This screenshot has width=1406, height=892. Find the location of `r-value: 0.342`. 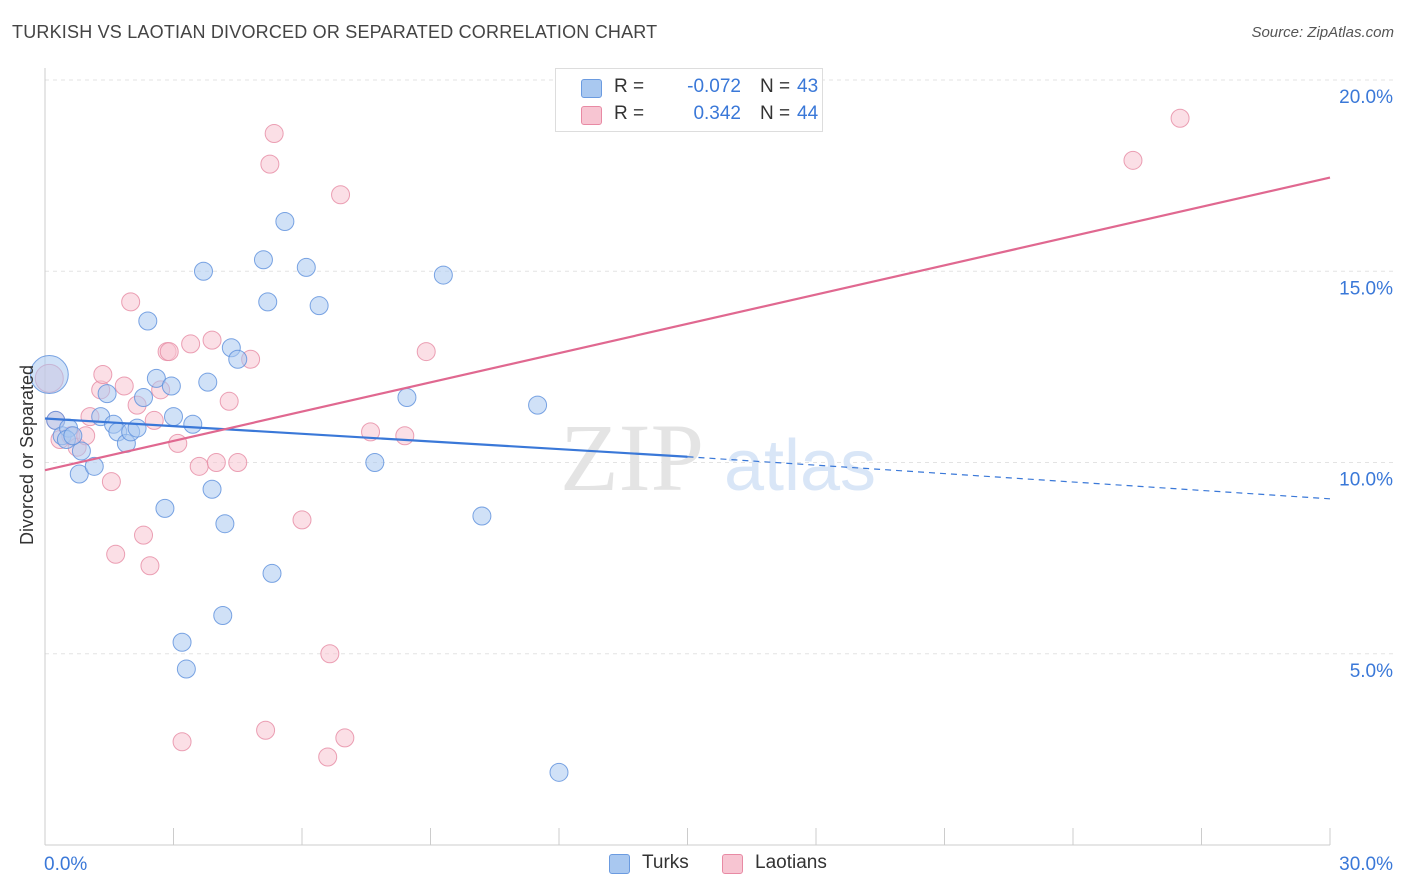

r-value: 0.342 is located at coordinates (717, 113).